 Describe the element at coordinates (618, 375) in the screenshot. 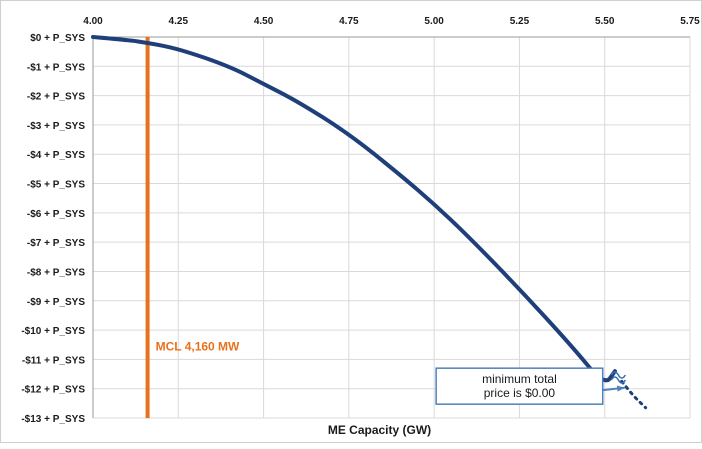

I see `break-marker-upper` at that location.